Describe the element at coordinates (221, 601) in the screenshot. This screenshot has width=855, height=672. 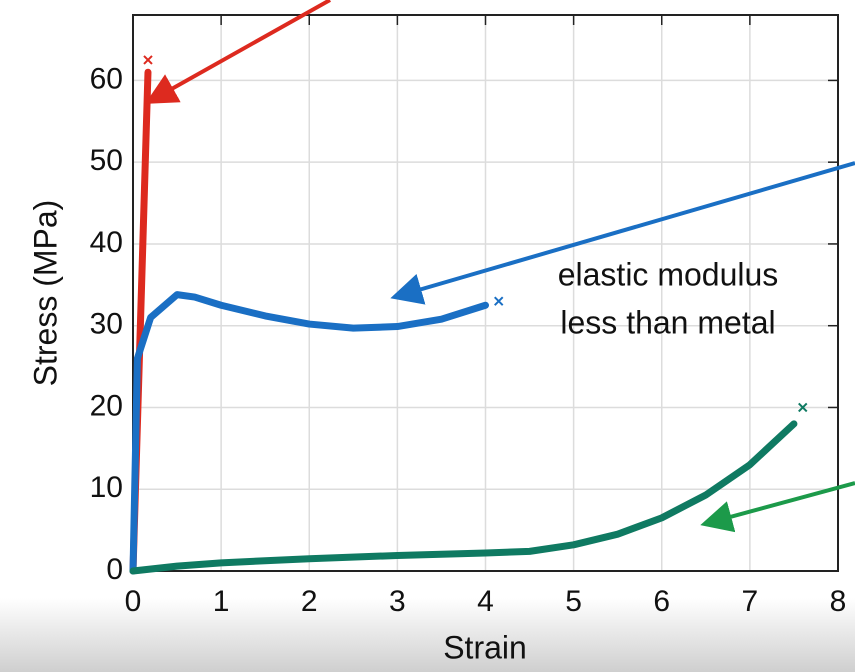
I see `x-tick-label: 1` at that location.